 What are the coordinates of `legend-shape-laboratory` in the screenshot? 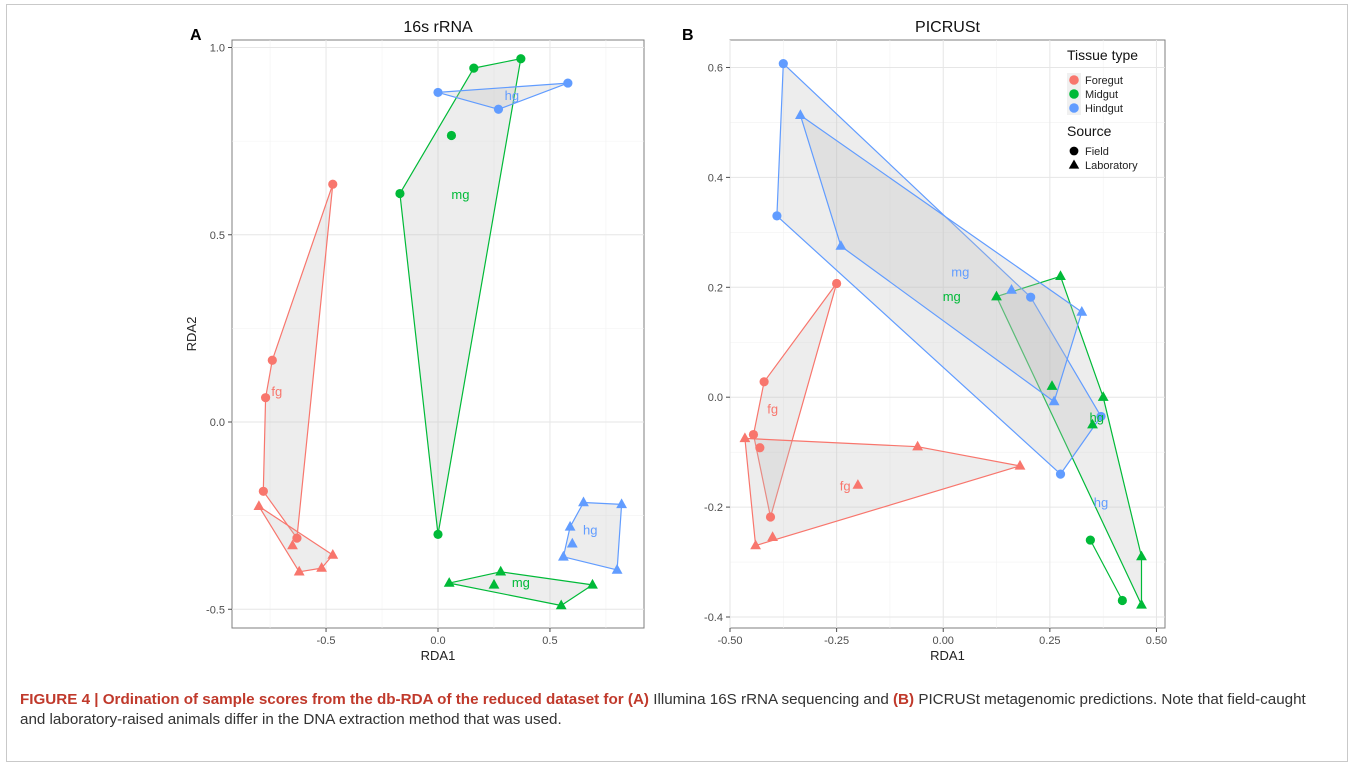 It's located at (1074, 164).